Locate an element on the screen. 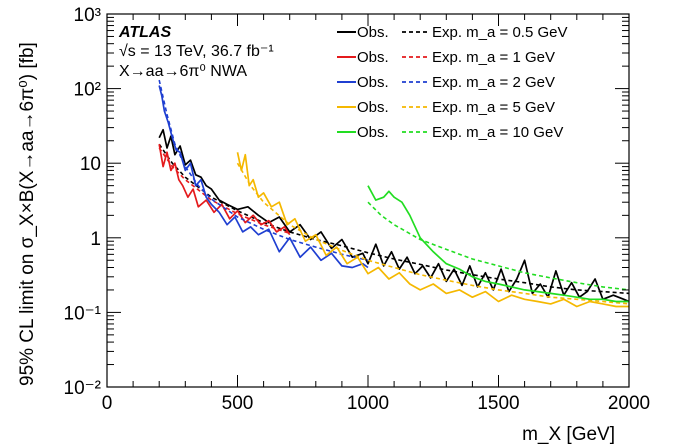 The image size is (678, 448). legend-label-expected: Exp. m_a = 2 GeV is located at coordinates (493, 82).